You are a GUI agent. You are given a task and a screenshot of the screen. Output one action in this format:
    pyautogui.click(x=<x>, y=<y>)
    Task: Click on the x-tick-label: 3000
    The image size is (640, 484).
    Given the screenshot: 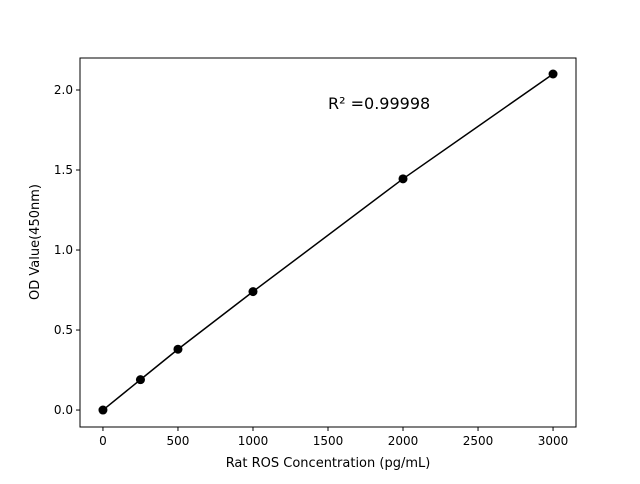 What is the action you would take?
    pyautogui.click(x=553, y=441)
    